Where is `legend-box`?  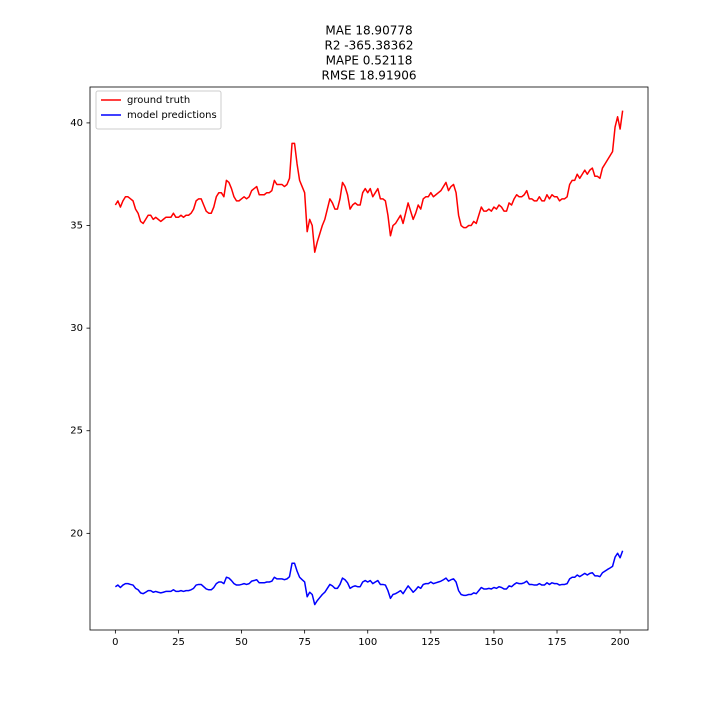
legend-box is located at coordinates (158, 110).